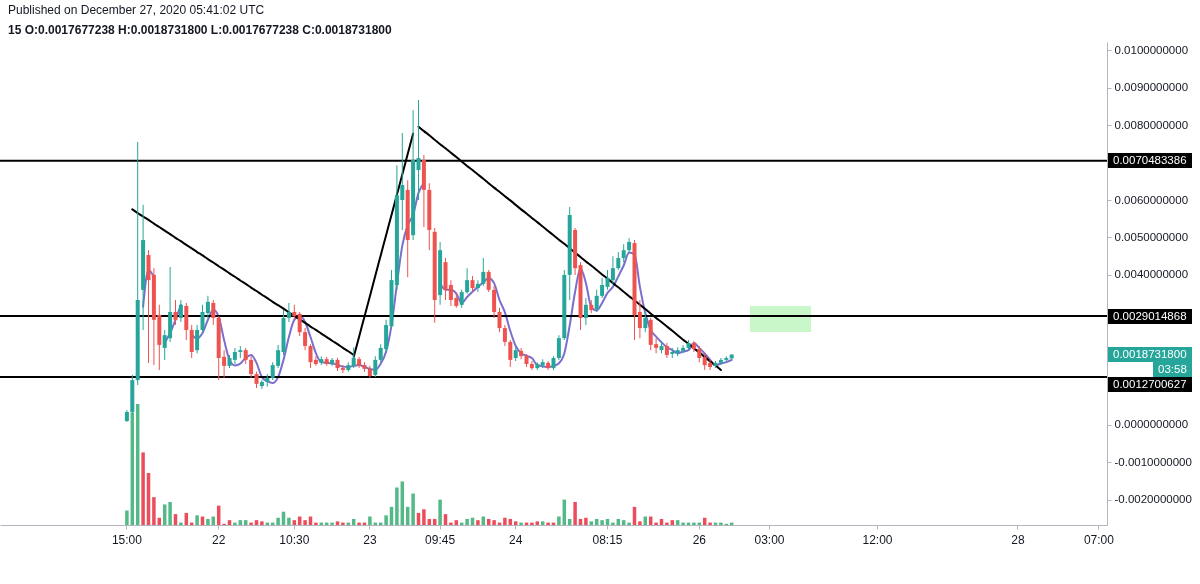 The height and width of the screenshot is (584, 1200). What do you see at coordinates (1151, 236) in the screenshot?
I see `y-tick-label: 0.0050000000` at bounding box center [1151, 236].